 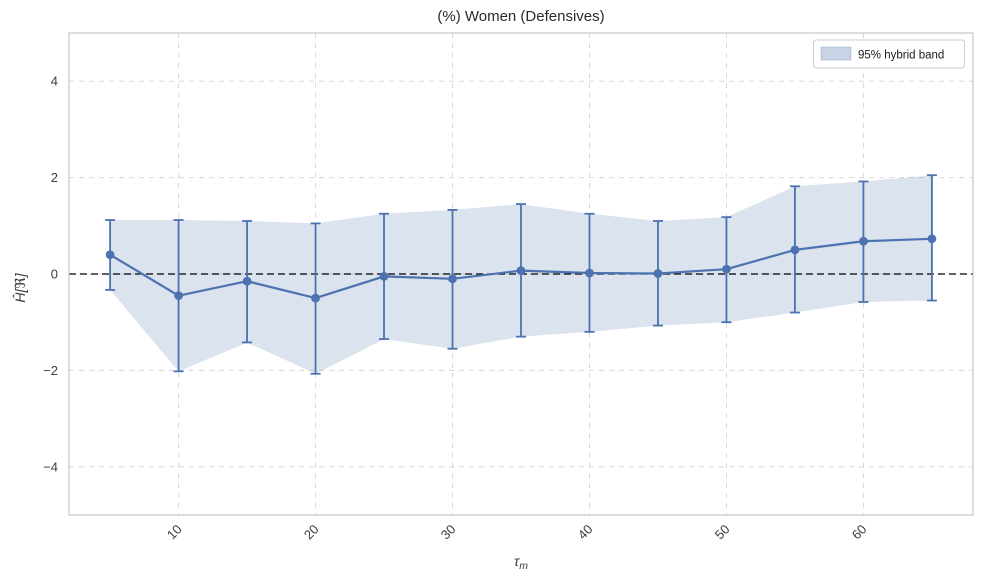 What do you see at coordinates (722, 532) in the screenshot?
I see `x-tick-label: 50` at bounding box center [722, 532].